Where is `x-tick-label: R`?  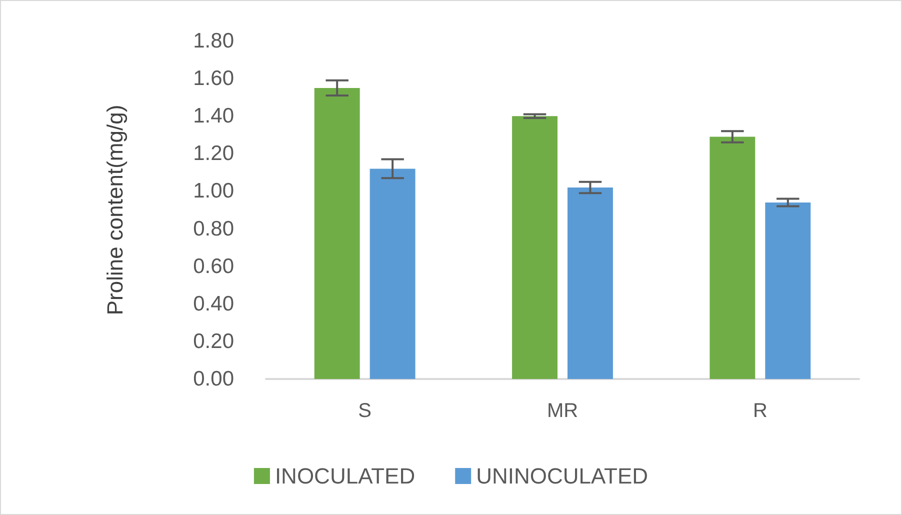 x-tick-label: R is located at coordinates (760, 411).